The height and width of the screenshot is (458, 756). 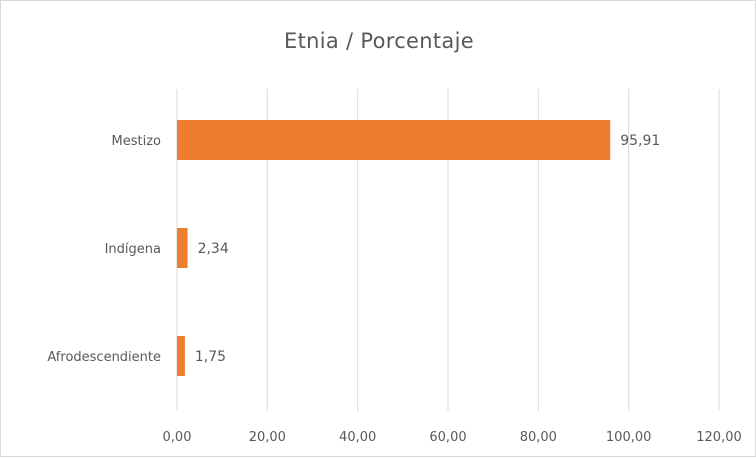 What do you see at coordinates (640, 141) in the screenshot?
I see `data-label-0: 95,91` at bounding box center [640, 141].